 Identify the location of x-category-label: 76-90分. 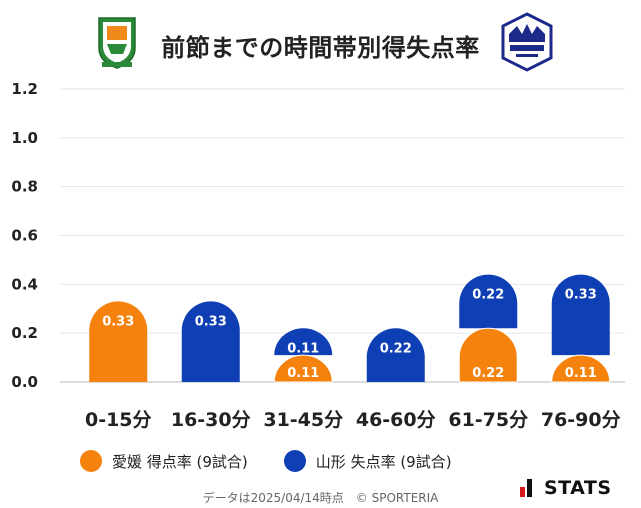
(581, 420).